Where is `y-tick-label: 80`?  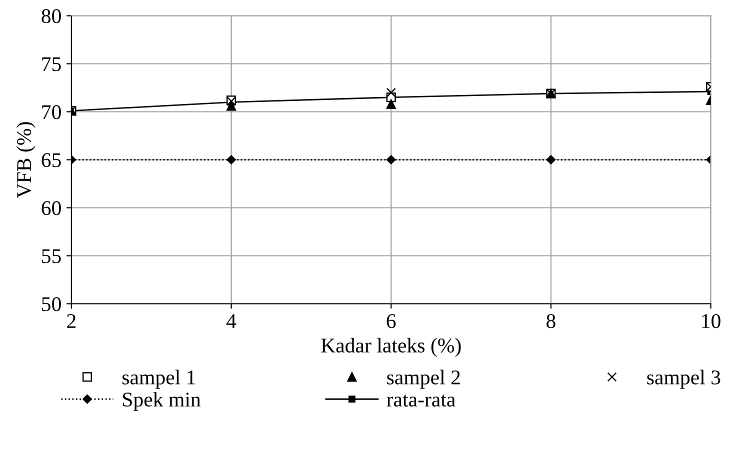
y-tick-label: 80 is located at coordinates (51, 16).